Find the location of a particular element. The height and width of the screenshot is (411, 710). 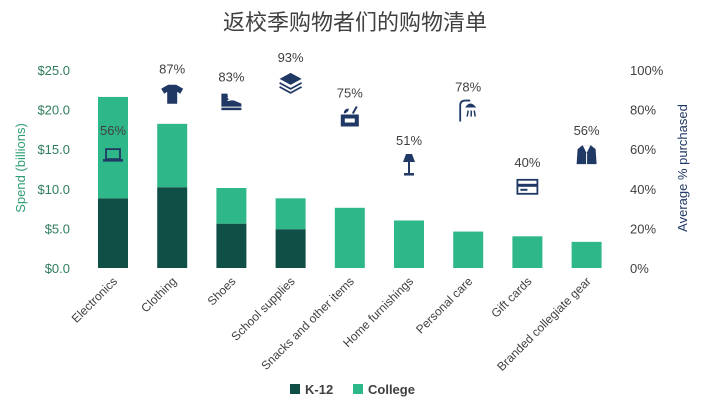

category-label: Gift cards is located at coordinates (511, 297).